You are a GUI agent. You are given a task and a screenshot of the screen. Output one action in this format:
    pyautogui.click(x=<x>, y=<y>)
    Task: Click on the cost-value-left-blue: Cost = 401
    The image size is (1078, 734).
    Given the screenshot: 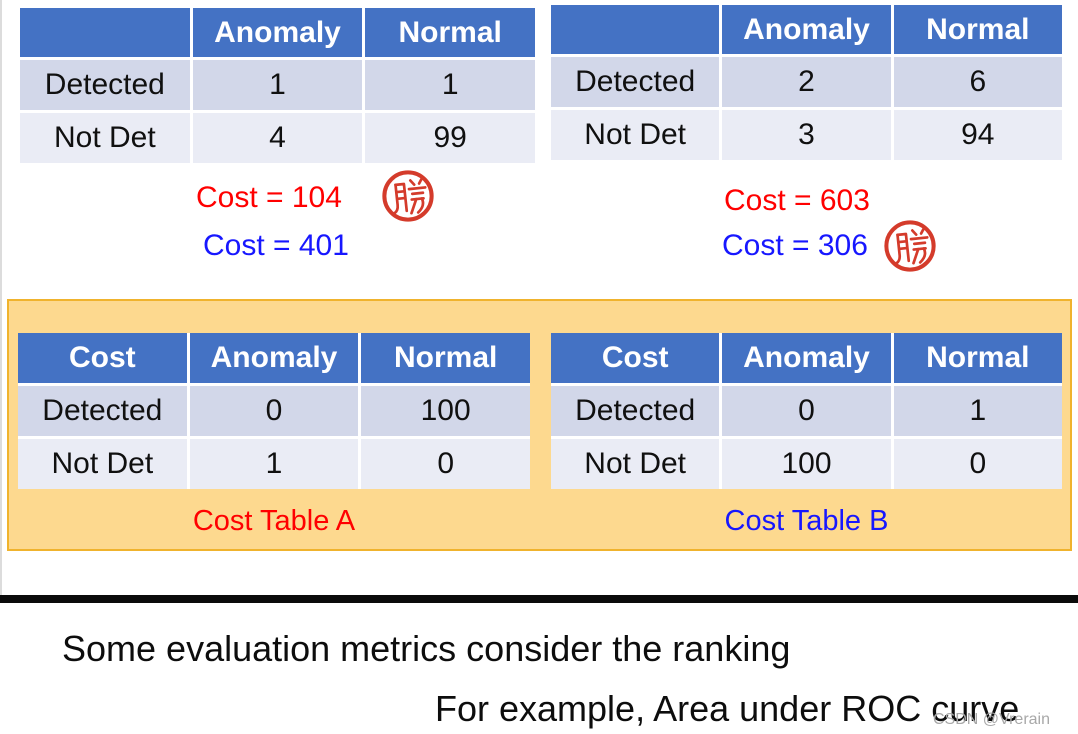 What is the action you would take?
    pyautogui.click(x=276, y=245)
    